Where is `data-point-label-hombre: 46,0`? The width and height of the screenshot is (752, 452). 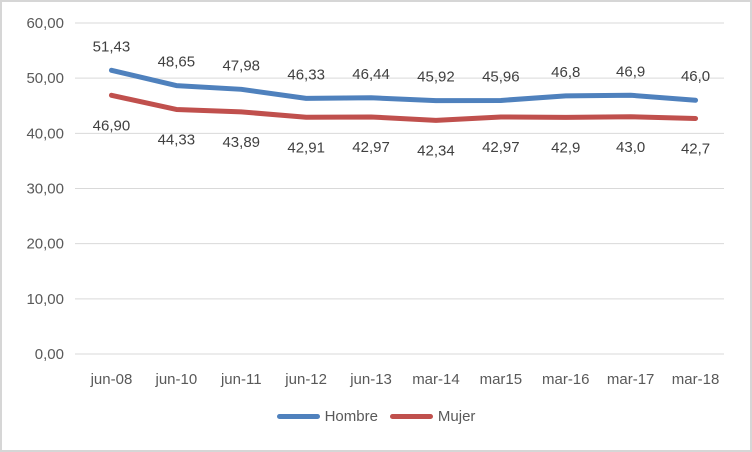 data-point-label-hombre: 46,0 is located at coordinates (695, 76).